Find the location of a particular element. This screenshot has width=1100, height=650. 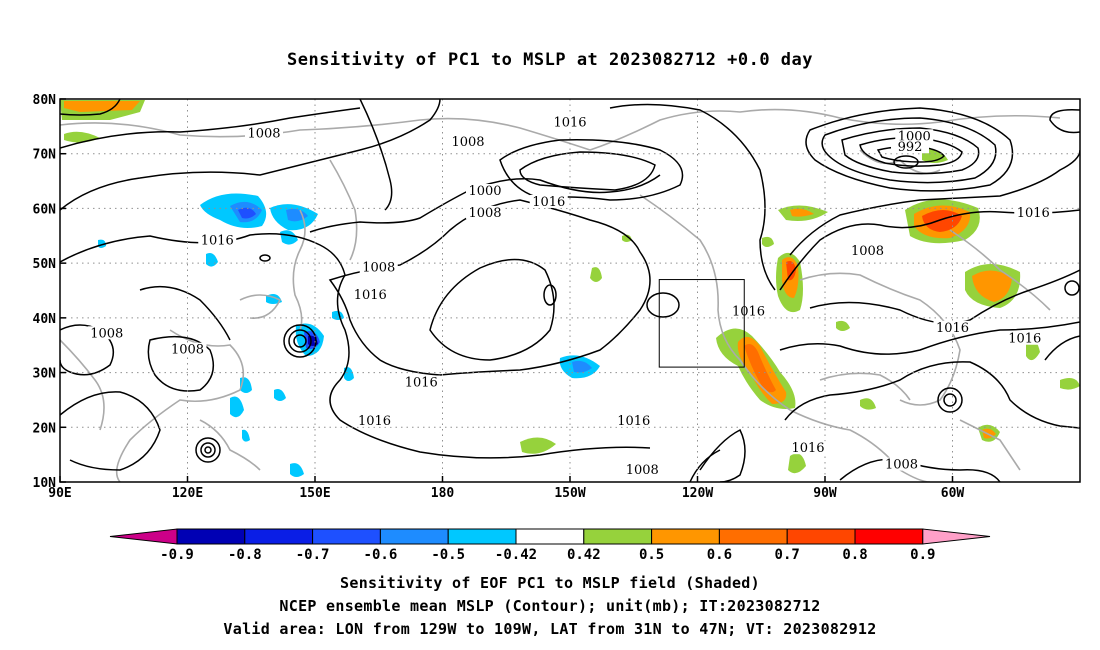

lon-tick-label: 150E is located at coordinates (314, 493).